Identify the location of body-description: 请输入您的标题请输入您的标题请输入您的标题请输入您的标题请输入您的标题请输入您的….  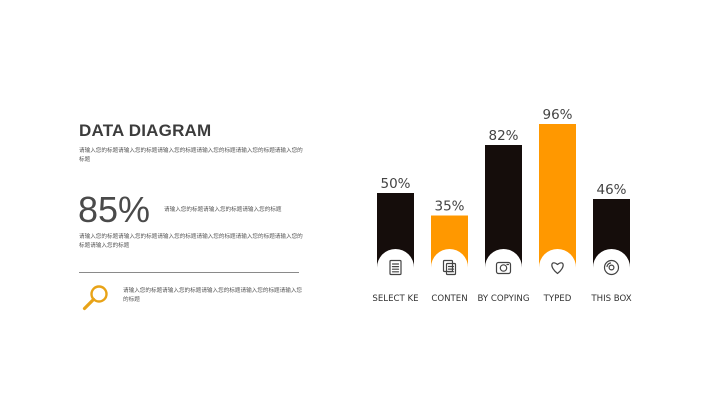
(191, 241).